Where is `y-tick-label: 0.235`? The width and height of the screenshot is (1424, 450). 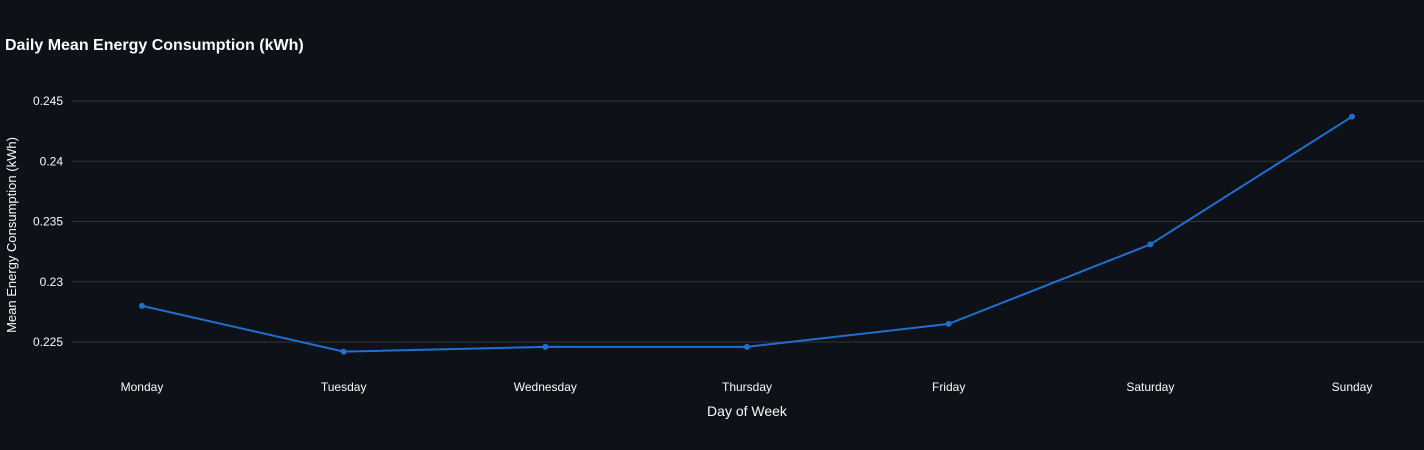
y-tick-label: 0.235 is located at coordinates (48, 222).